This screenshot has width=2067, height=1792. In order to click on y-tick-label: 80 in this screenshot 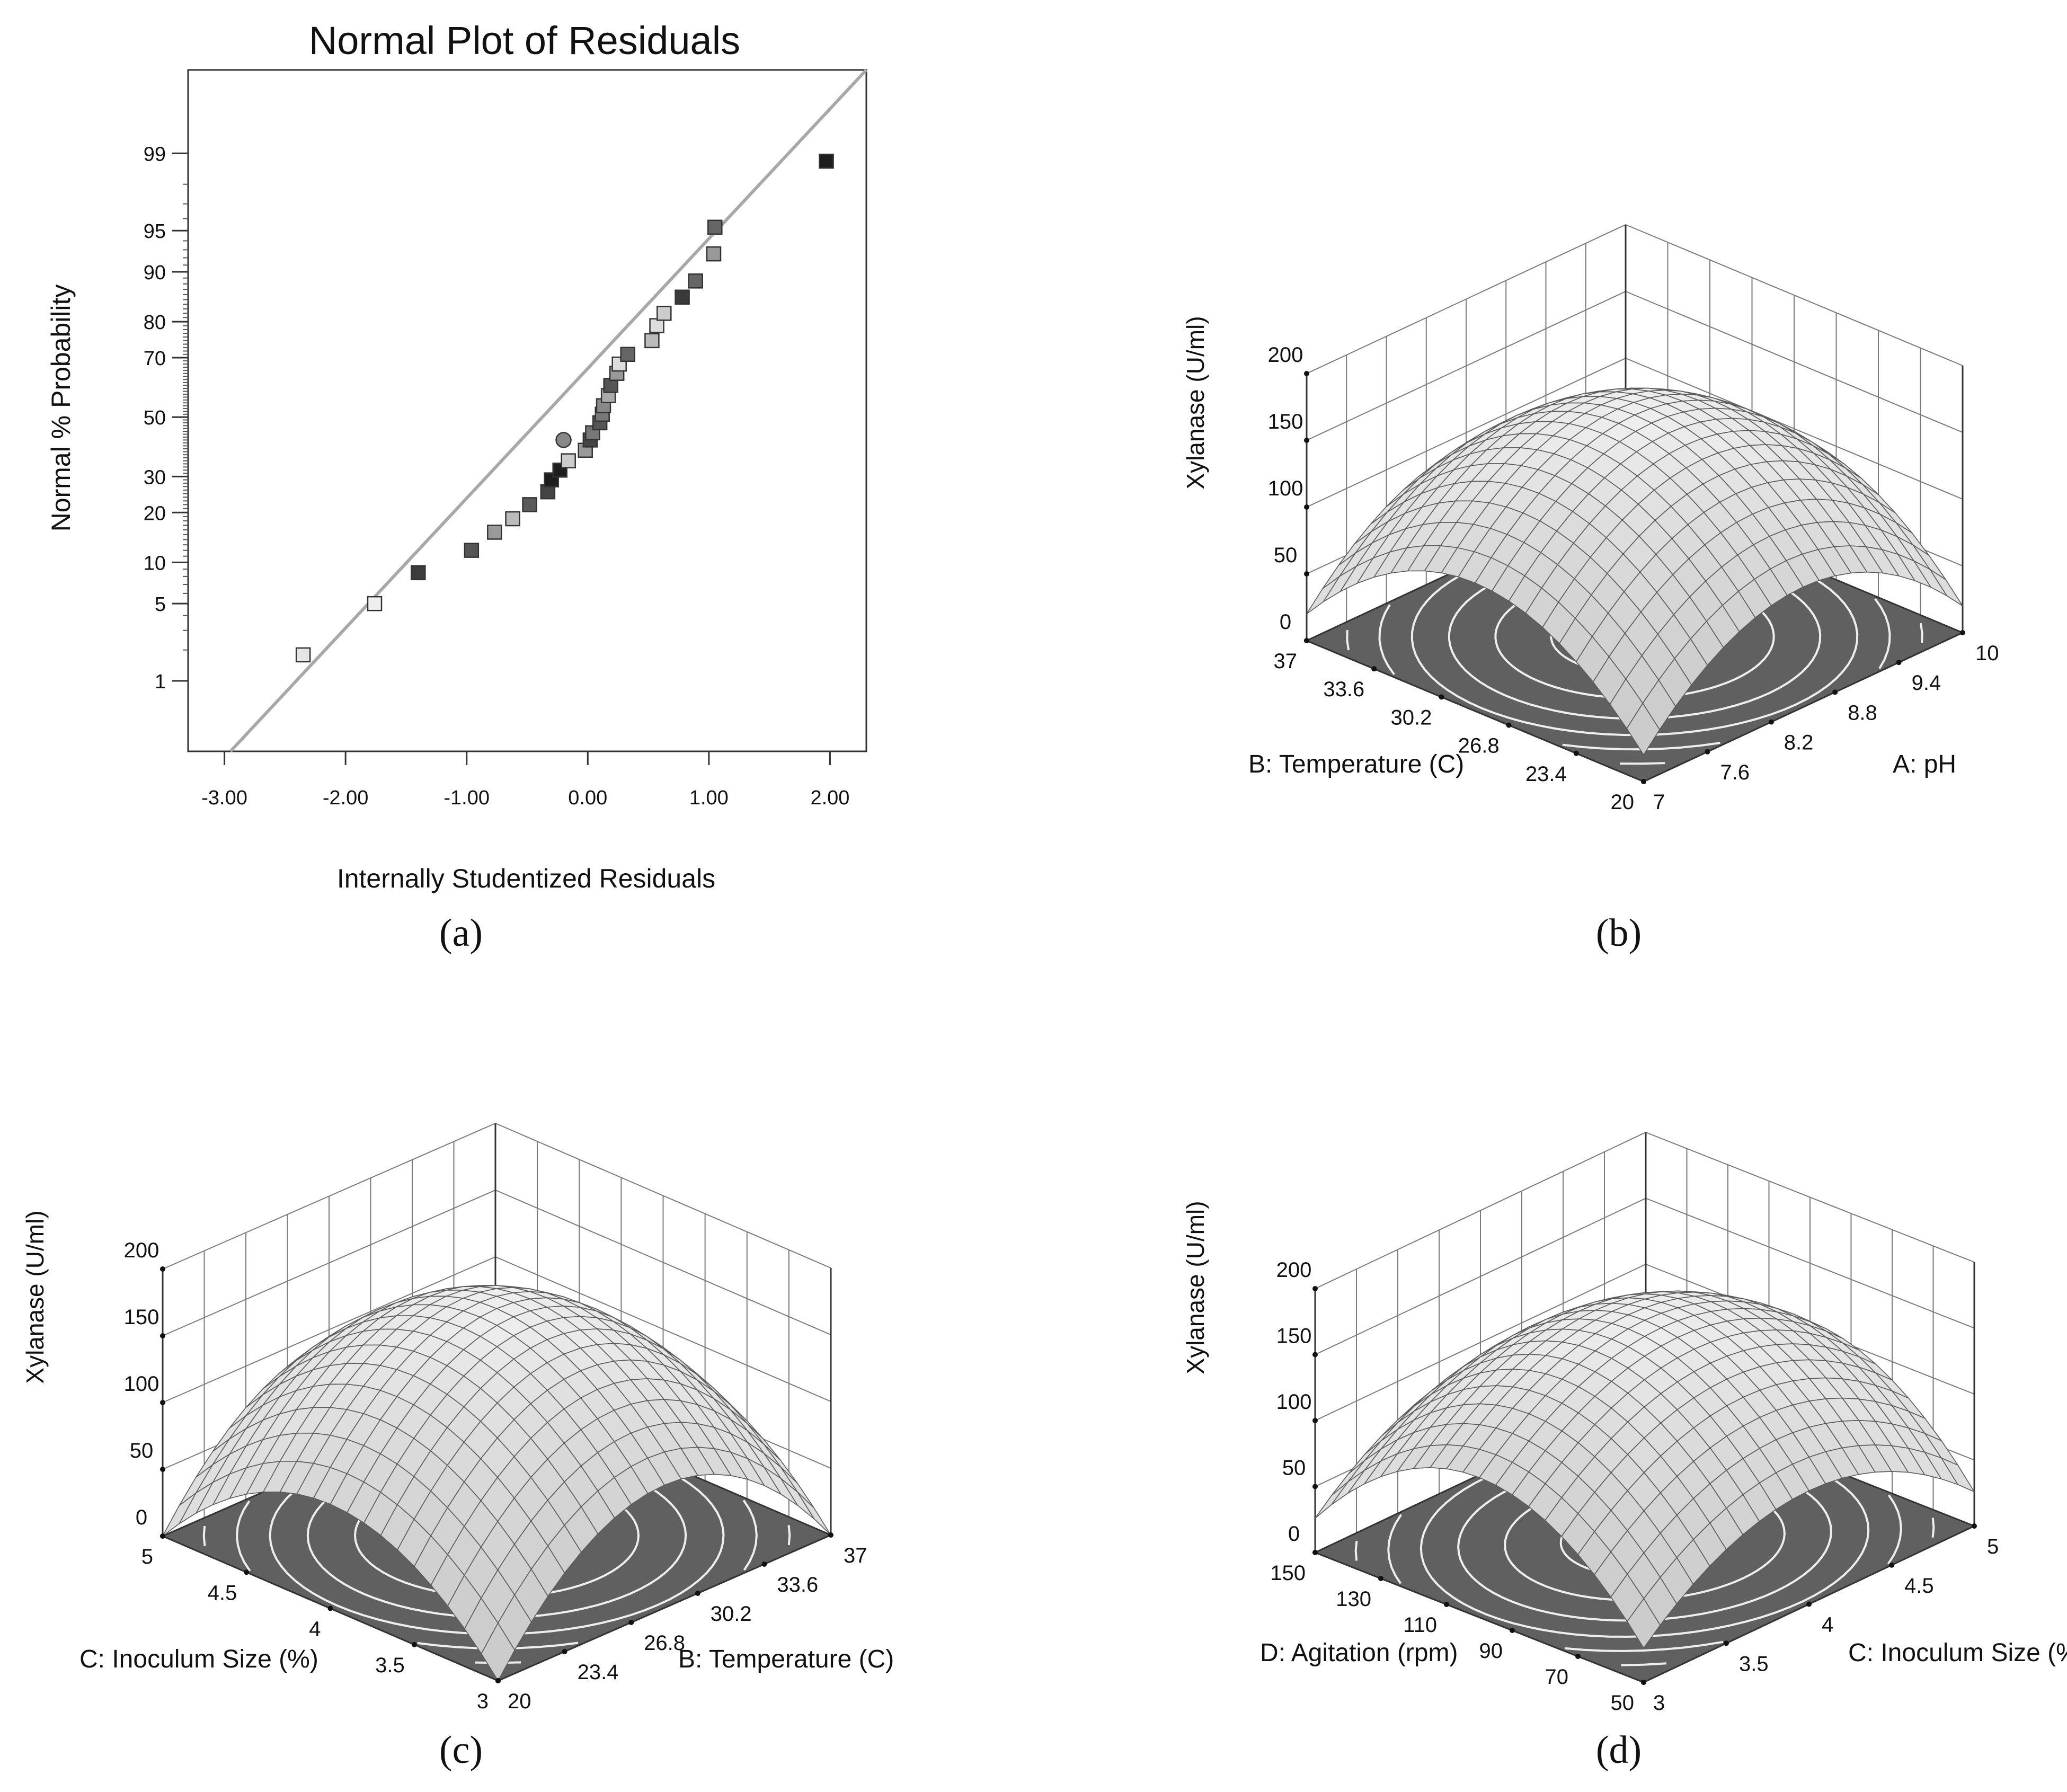, I will do `click(155, 323)`.